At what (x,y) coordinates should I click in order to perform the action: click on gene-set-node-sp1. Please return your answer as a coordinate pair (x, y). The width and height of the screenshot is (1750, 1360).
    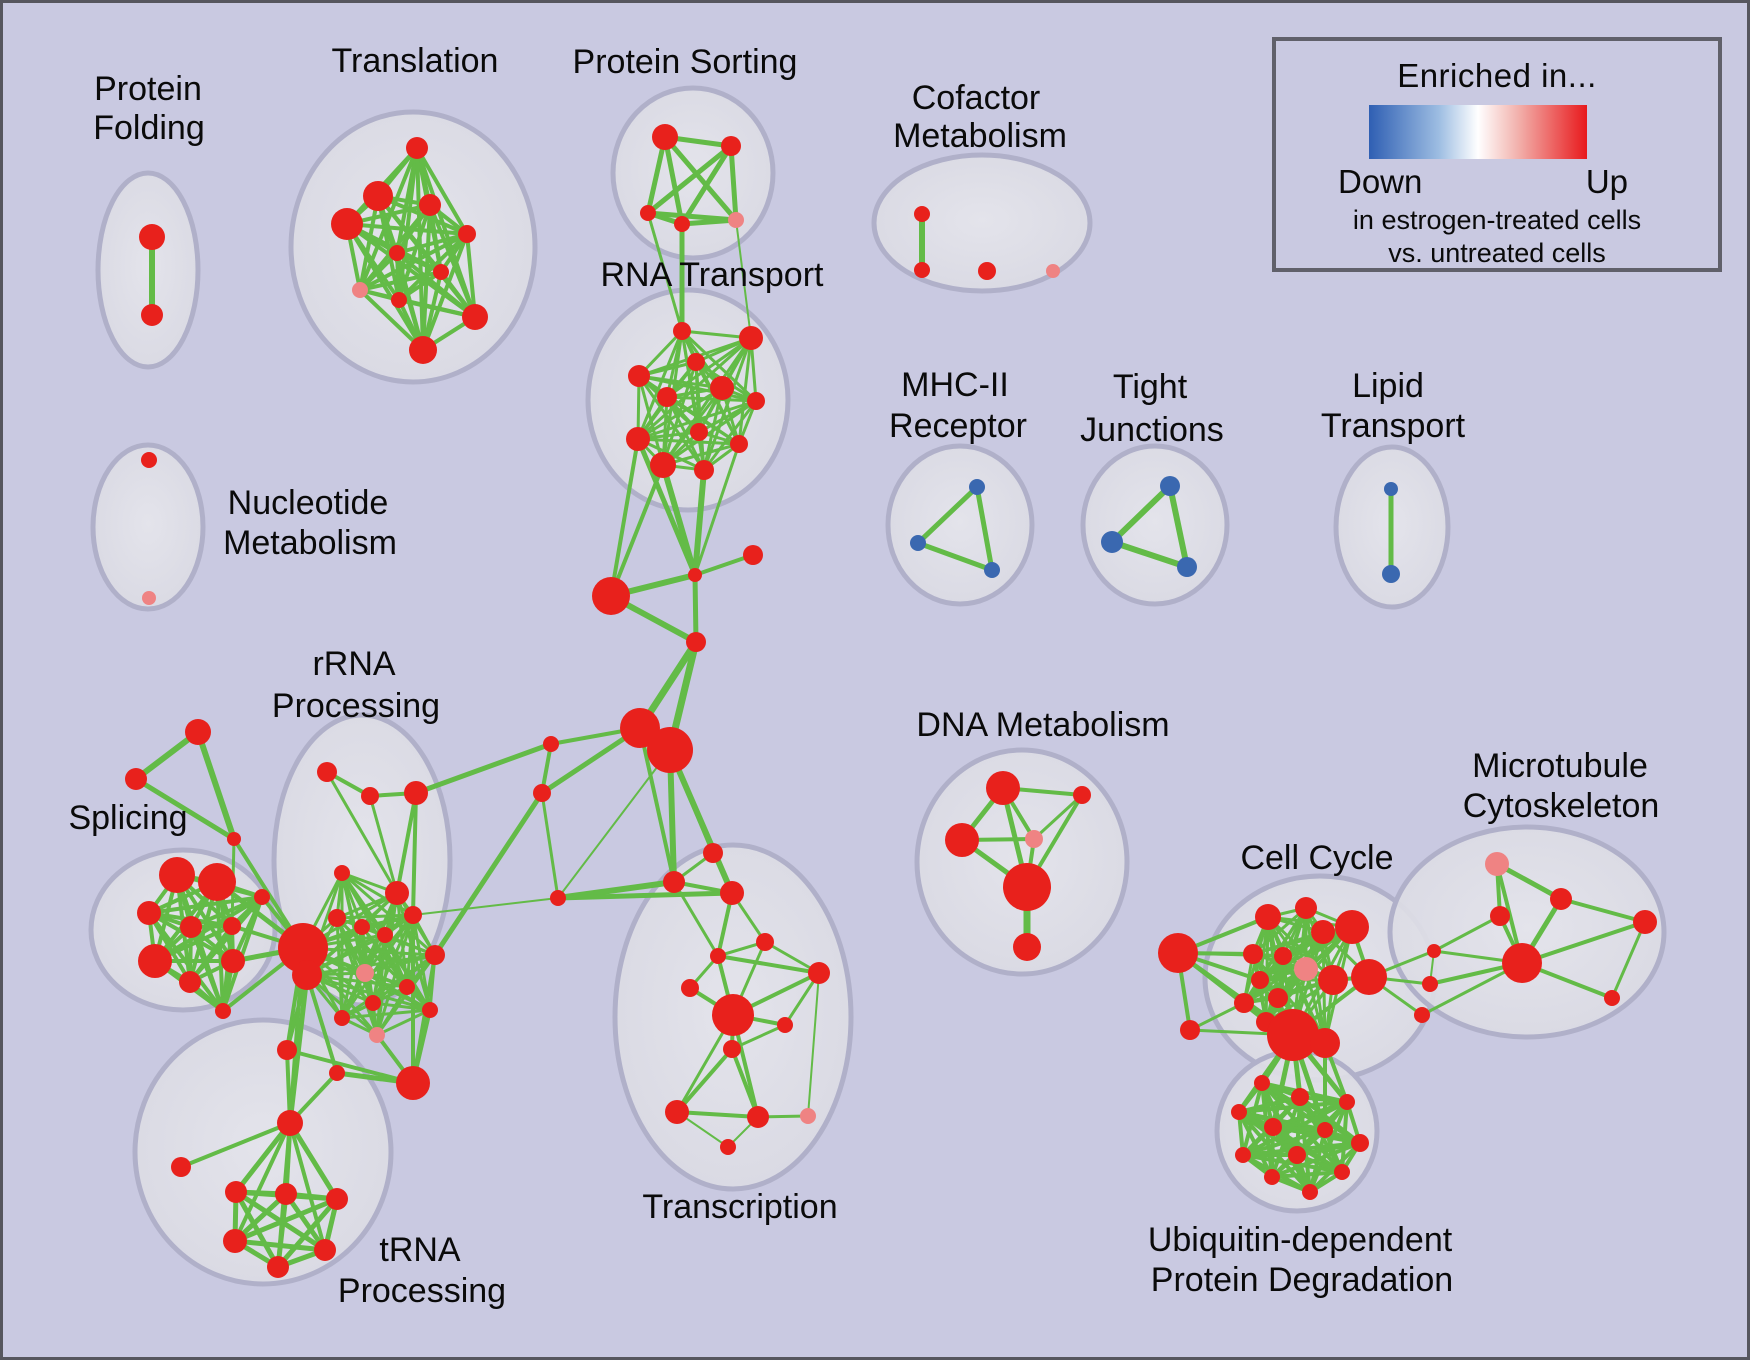
    Looking at the image, I should click on (177, 875).